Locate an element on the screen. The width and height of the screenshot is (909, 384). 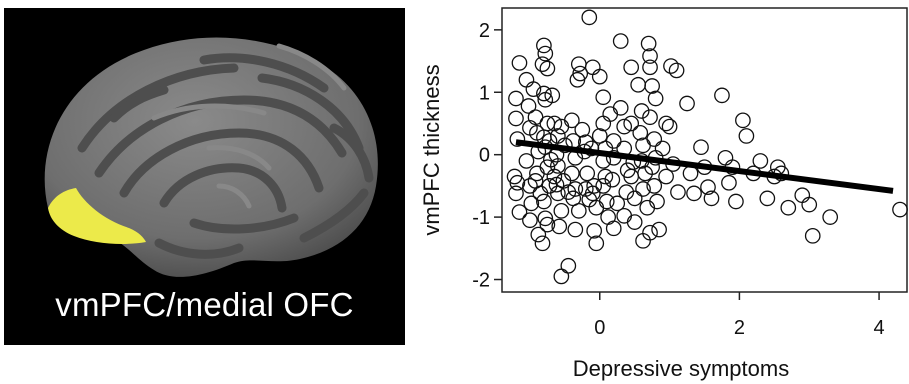
y-axis-label: vmPFC thickness is located at coordinates (431, 149).